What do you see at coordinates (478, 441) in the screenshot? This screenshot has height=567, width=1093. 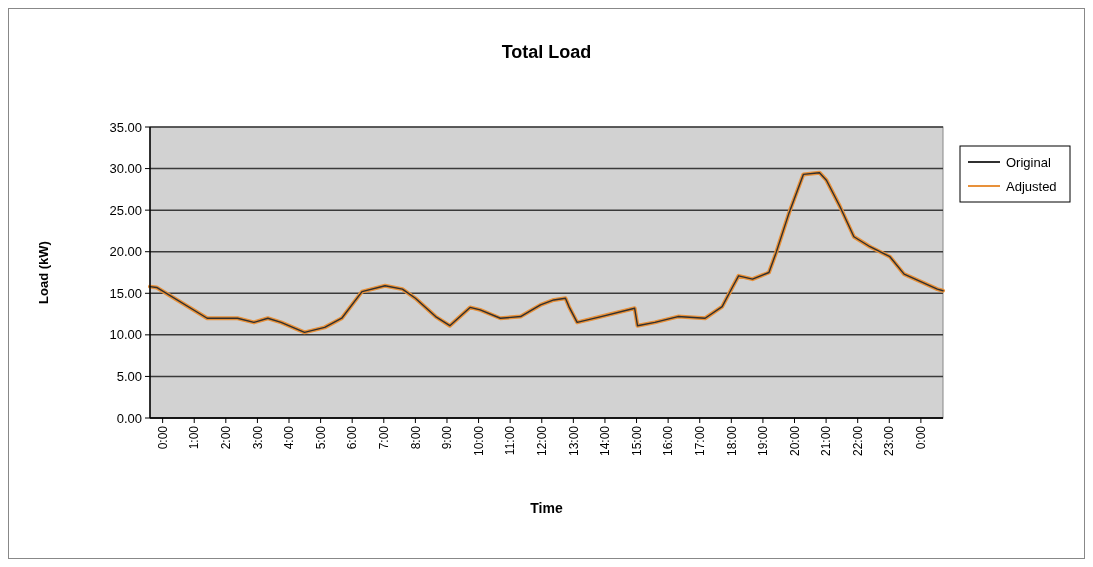 I see `x-tick-label: 10:00` at bounding box center [478, 441].